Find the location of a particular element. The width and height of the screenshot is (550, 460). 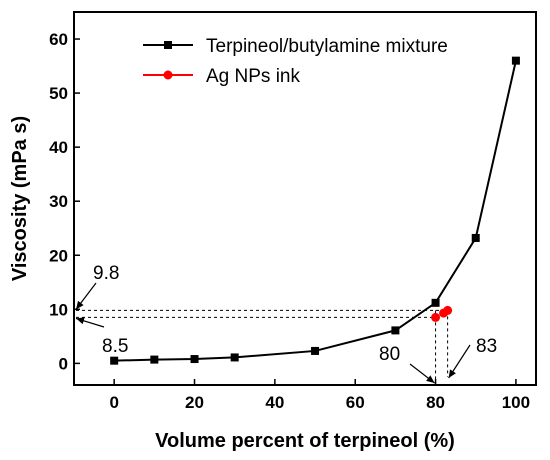

legend-marker-terpineol is located at coordinates (168, 45).